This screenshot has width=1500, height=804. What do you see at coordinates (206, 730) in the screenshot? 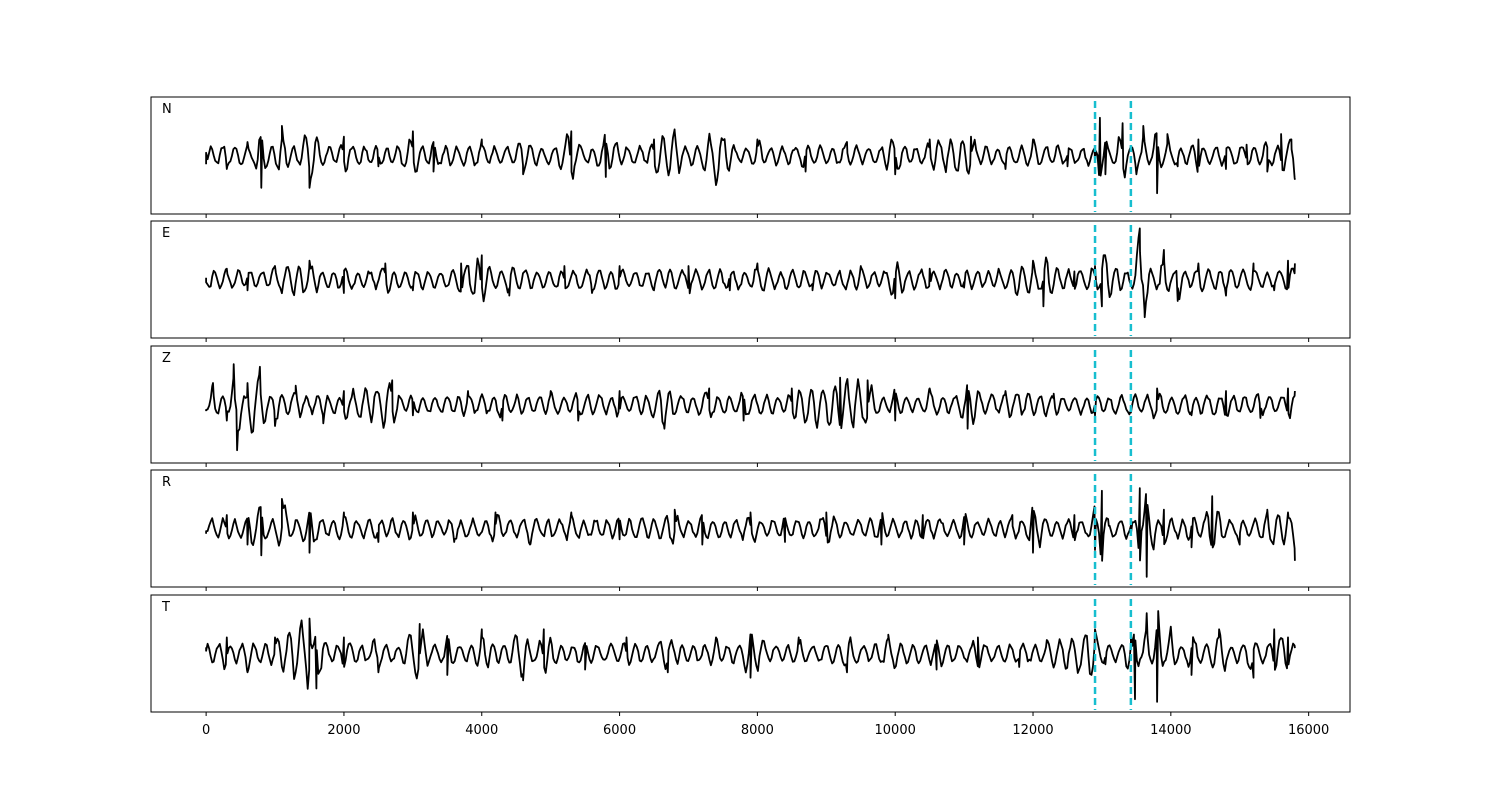
I see `x-tick-label: 0` at bounding box center [206, 730].